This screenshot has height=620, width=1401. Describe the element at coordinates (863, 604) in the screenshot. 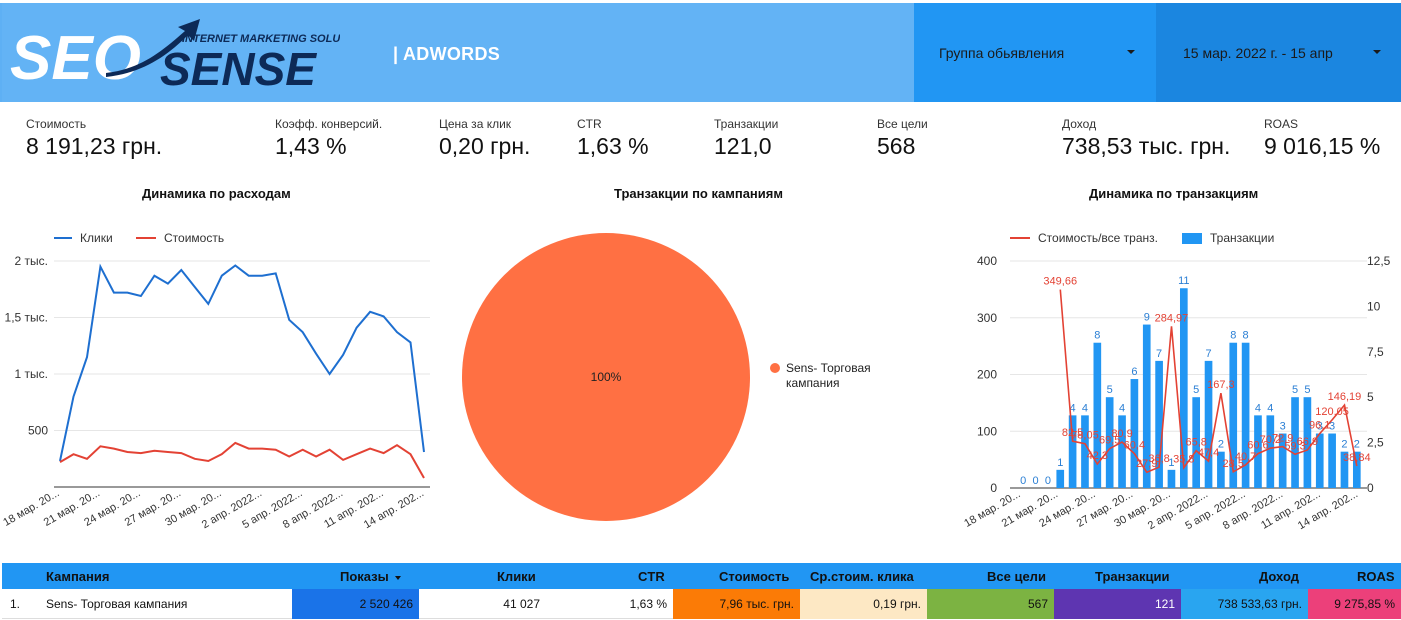

I see `cell-avg-cpc: 0,19 грн.` at that location.